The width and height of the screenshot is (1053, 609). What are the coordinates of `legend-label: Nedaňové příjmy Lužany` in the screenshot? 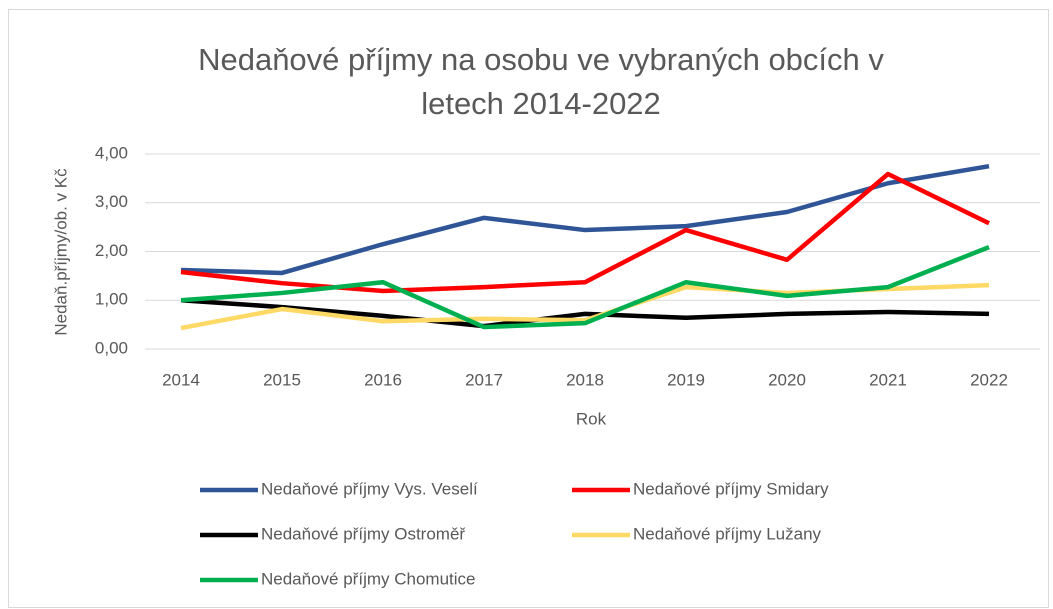 It's located at (727, 533).